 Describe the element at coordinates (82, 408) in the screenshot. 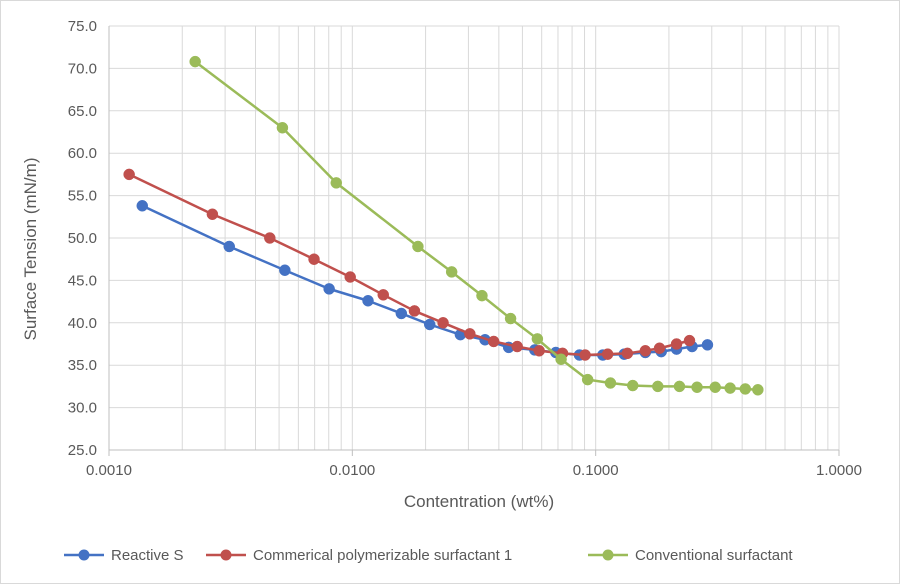

I see `y-tick-label: 30.0` at that location.